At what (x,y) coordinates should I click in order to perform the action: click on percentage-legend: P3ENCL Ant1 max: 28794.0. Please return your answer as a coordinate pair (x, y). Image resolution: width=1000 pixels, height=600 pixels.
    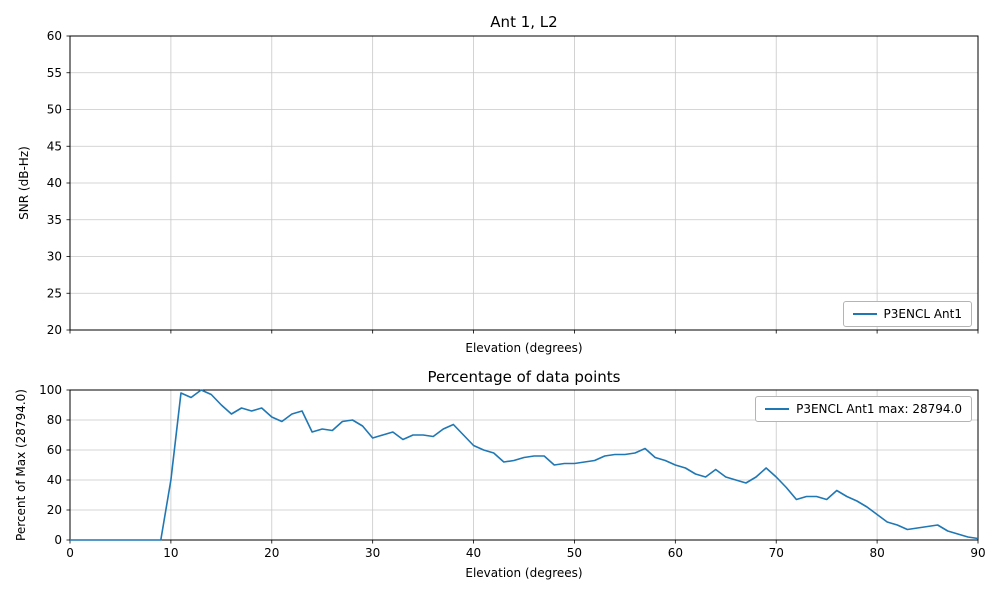
    Looking at the image, I should click on (863, 409).